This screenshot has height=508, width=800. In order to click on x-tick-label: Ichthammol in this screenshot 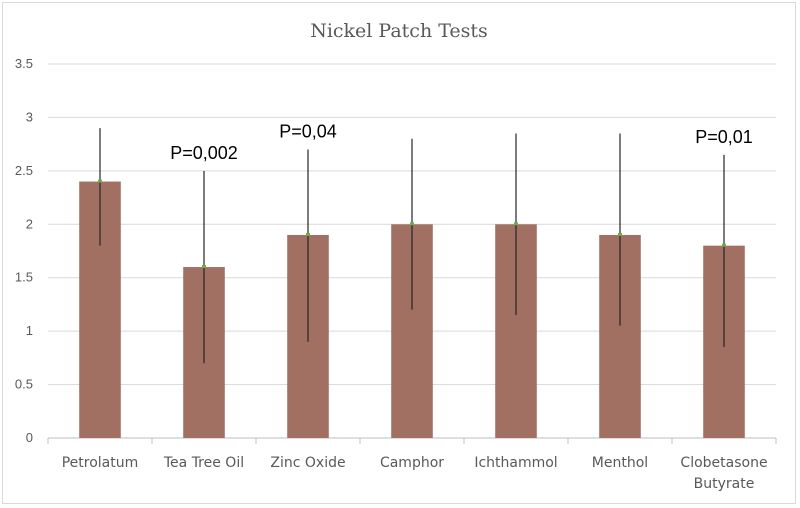, I will do `click(515, 463)`.